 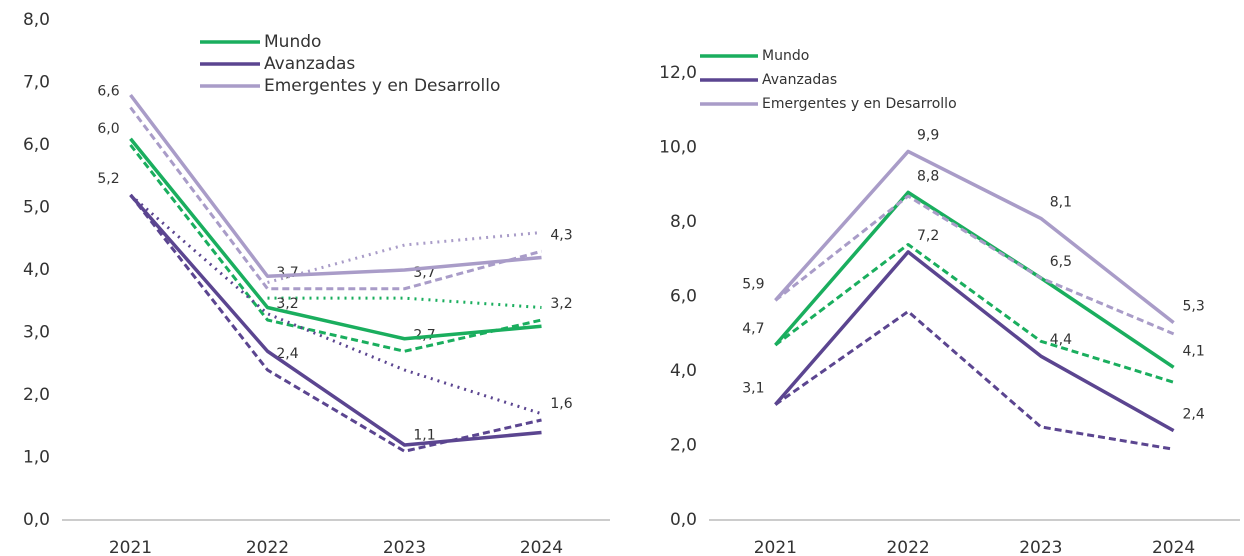 What do you see at coordinates (1193, 307) in the screenshot?
I see `data-label: 5,3` at bounding box center [1193, 307].